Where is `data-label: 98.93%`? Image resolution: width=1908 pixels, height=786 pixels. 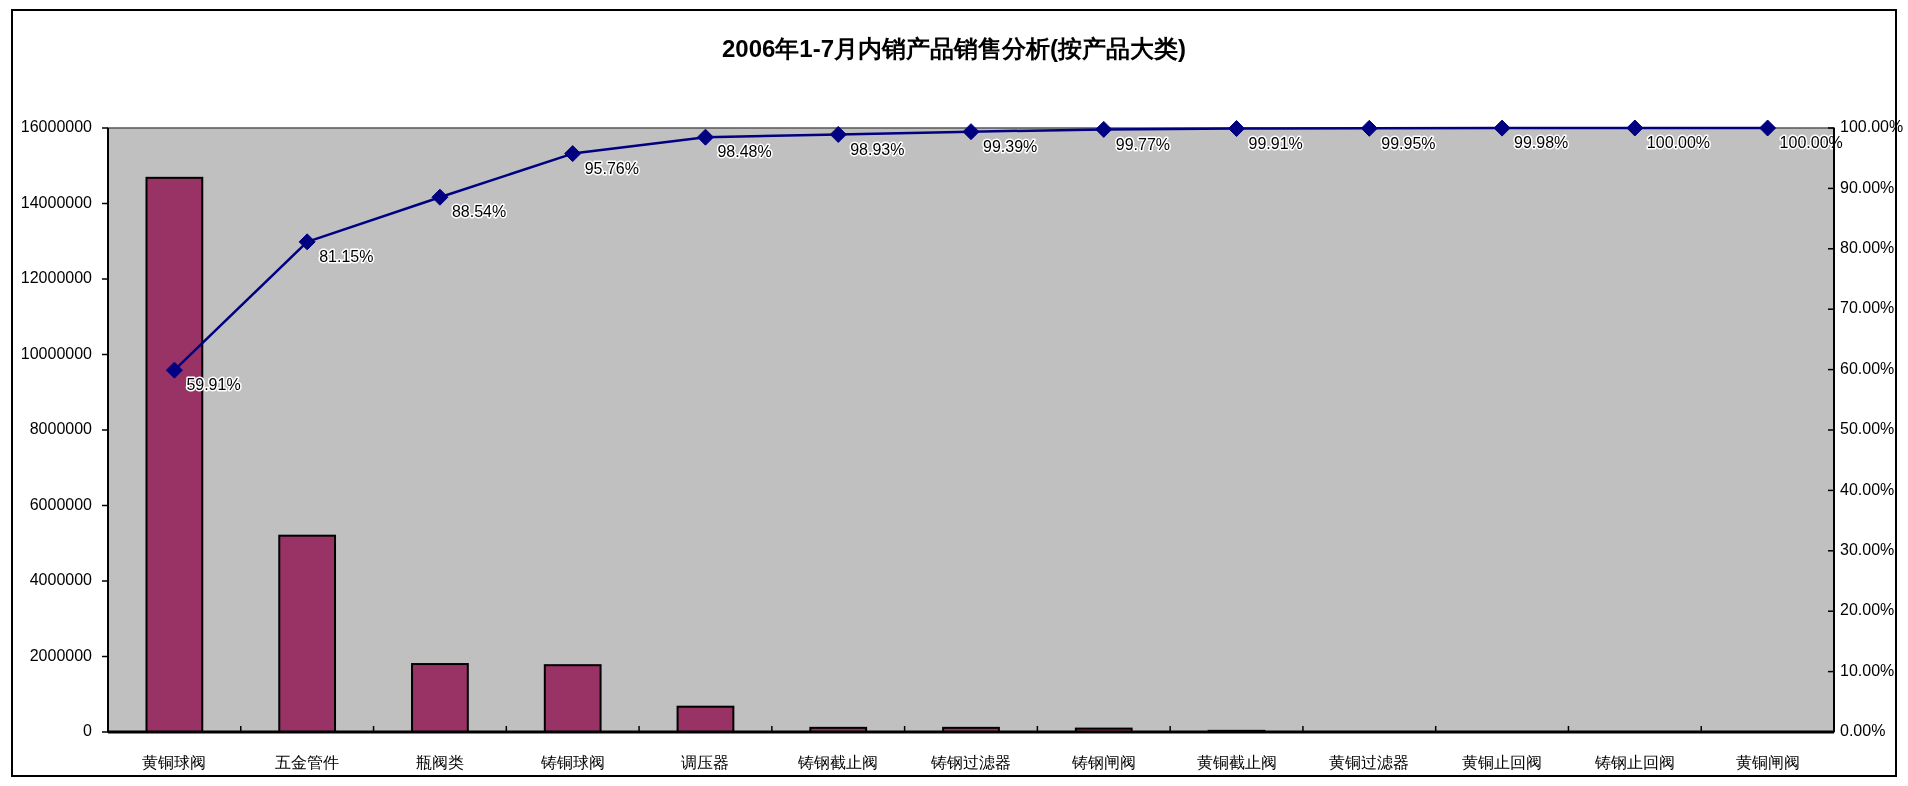 data-label: 98.93% is located at coordinates (877, 149).